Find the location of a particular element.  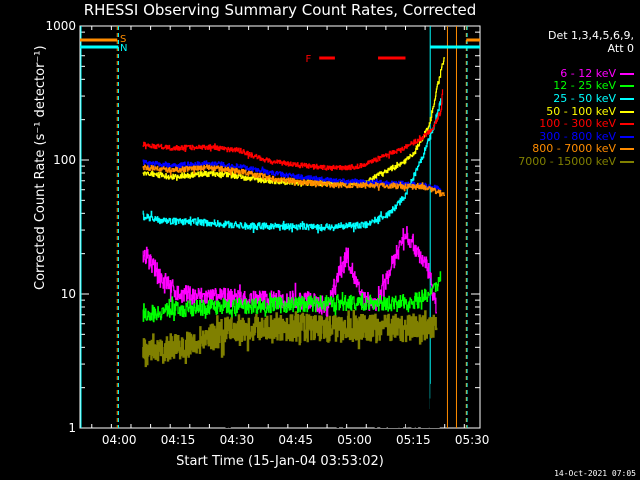

legend-entry: 6 - 12 keV is located at coordinates (576, 73).